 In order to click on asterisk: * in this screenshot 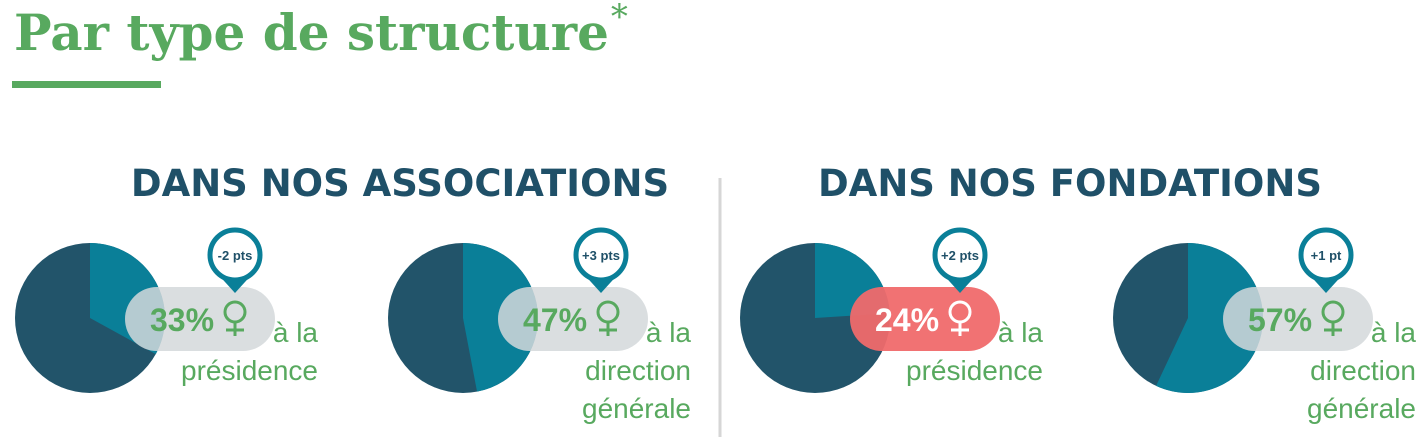, I will do `click(619, 18)`.